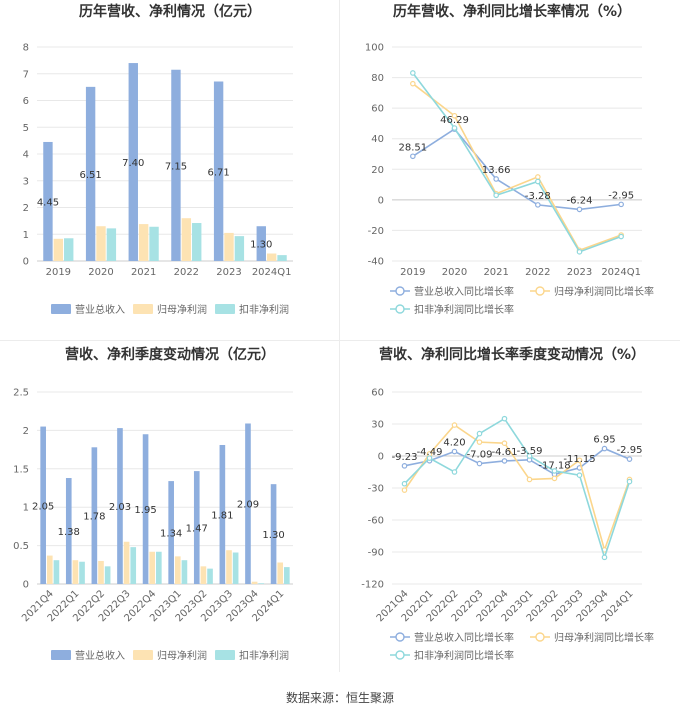 The width and height of the screenshot is (680, 716). I want to click on growth-data-label: 28.51, so click(413, 147).